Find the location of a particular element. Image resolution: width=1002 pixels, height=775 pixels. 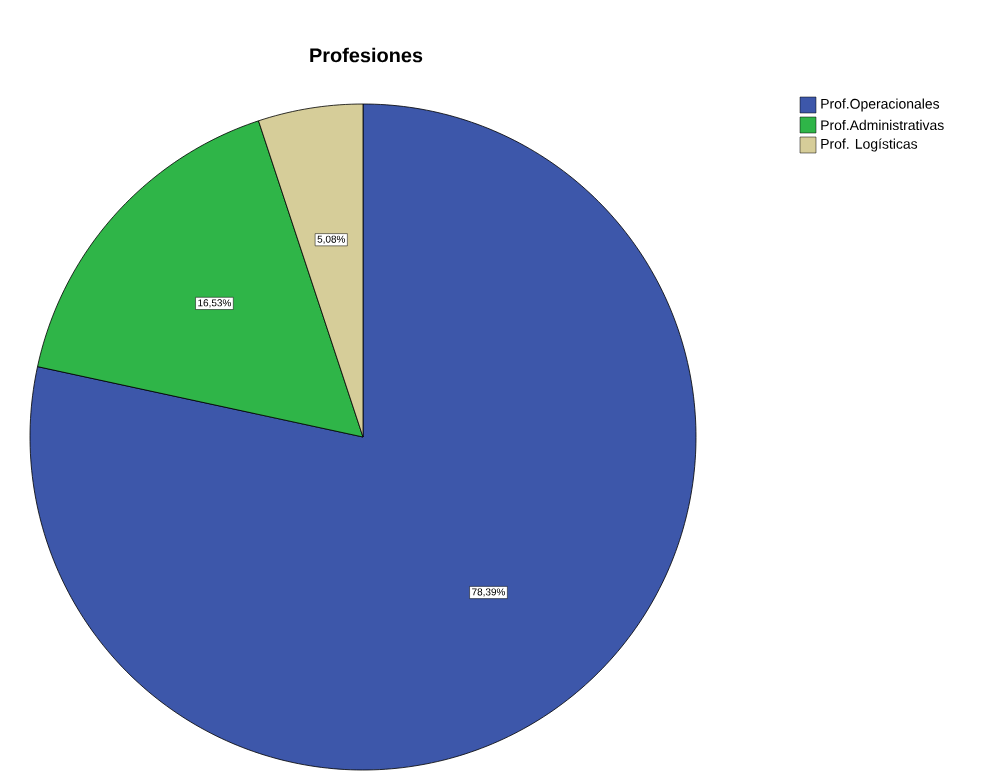

legend-label: Prof.Administrativas is located at coordinates (882, 125).